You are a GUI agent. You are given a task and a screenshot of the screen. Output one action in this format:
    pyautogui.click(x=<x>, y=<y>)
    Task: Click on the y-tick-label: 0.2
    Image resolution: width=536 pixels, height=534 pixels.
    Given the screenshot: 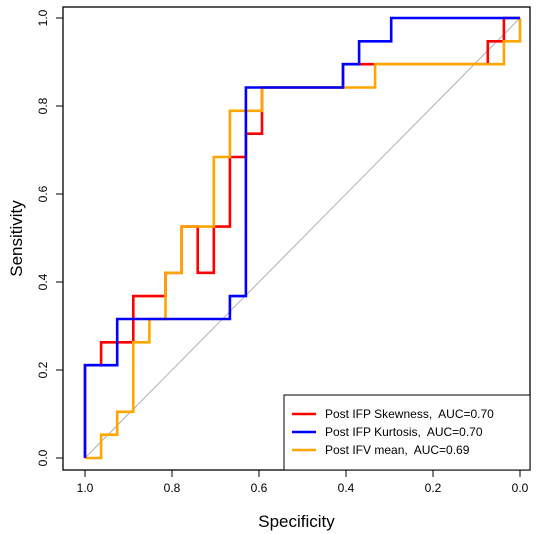 What is the action you would take?
    pyautogui.click(x=43, y=369)
    